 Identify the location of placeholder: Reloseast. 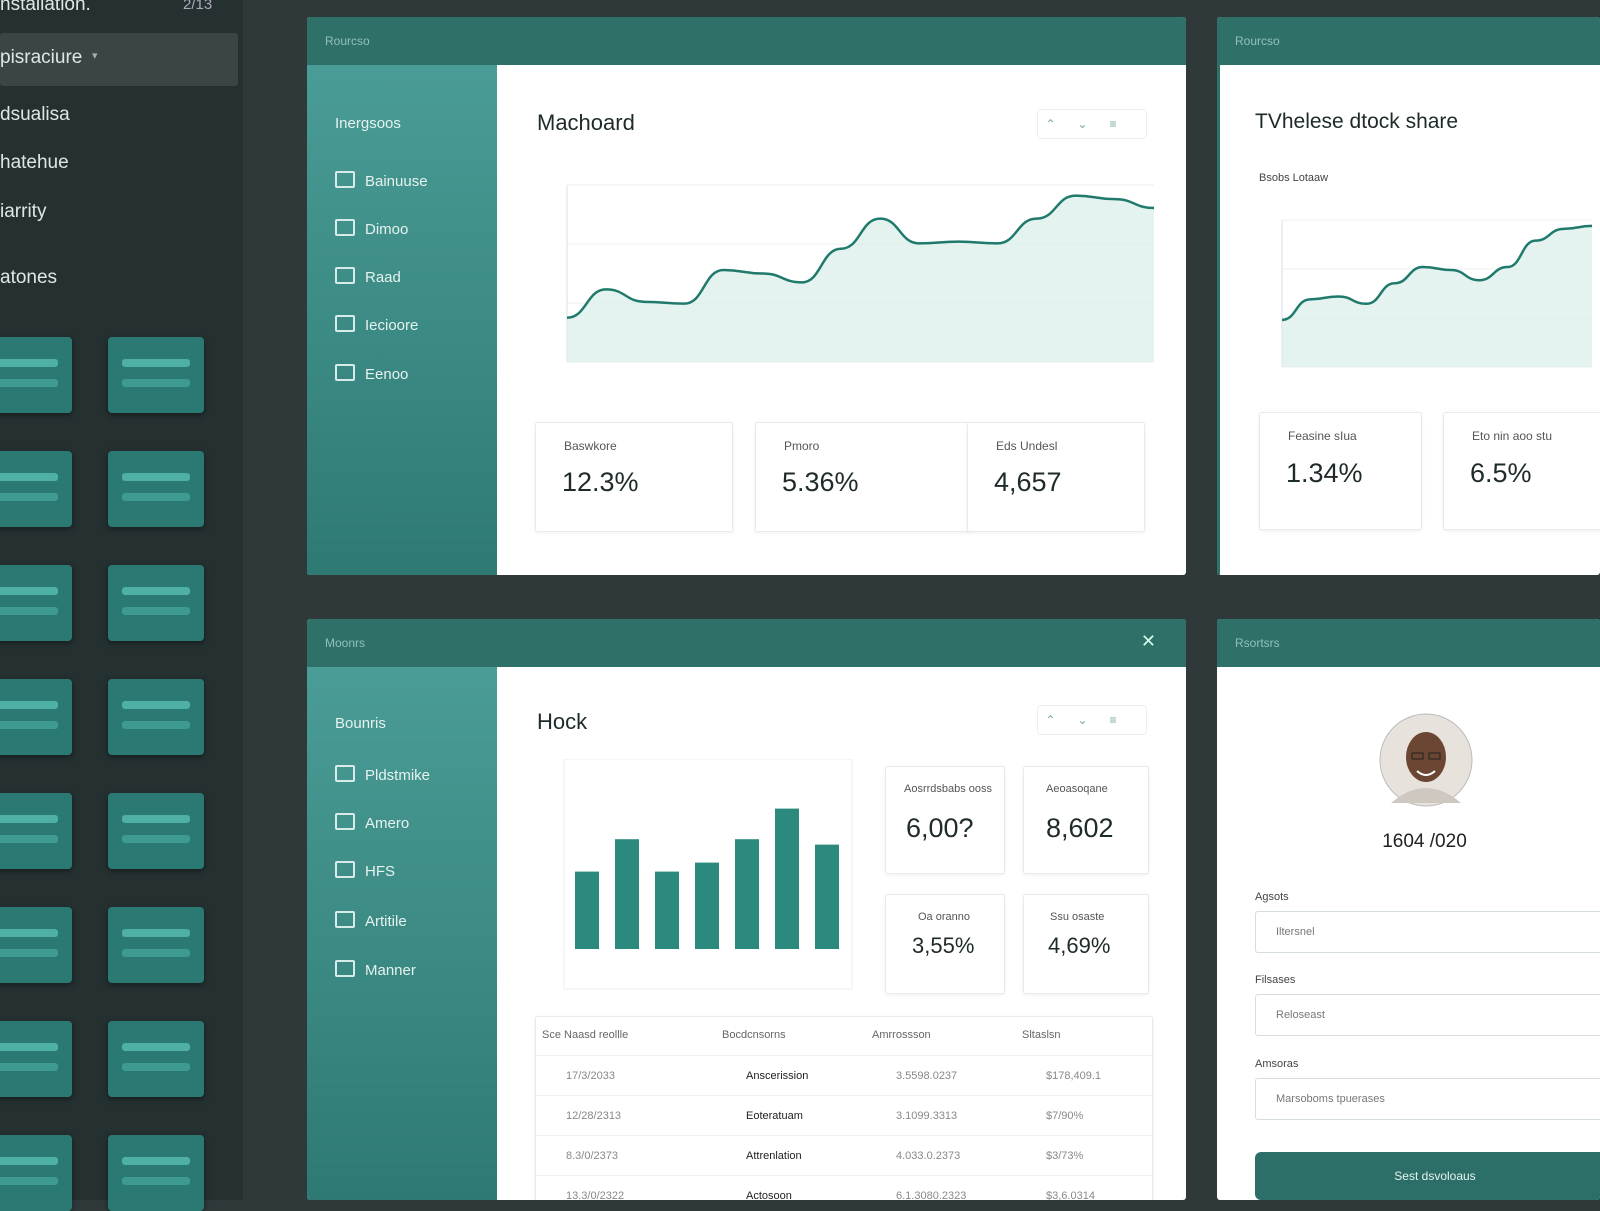
(1300, 1015).